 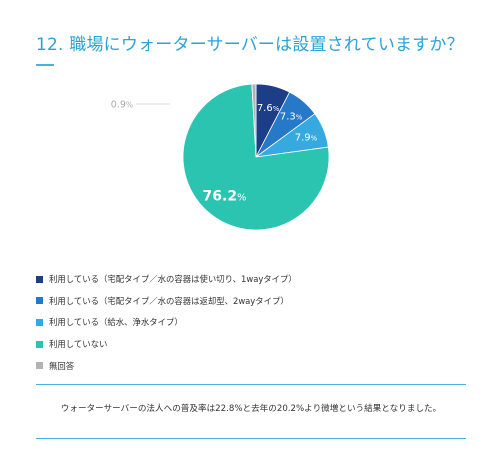 I want to click on legend-item-3: 利用していない, so click(x=71, y=344).